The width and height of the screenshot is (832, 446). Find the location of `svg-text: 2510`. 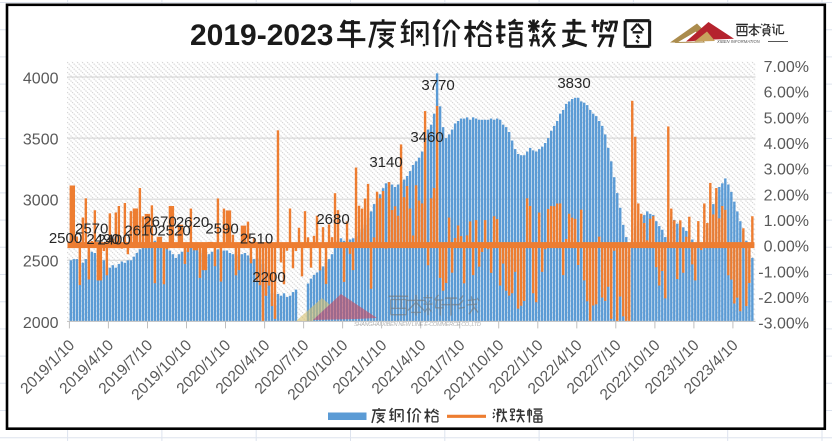

svg-text: 2510 is located at coordinates (256, 239).